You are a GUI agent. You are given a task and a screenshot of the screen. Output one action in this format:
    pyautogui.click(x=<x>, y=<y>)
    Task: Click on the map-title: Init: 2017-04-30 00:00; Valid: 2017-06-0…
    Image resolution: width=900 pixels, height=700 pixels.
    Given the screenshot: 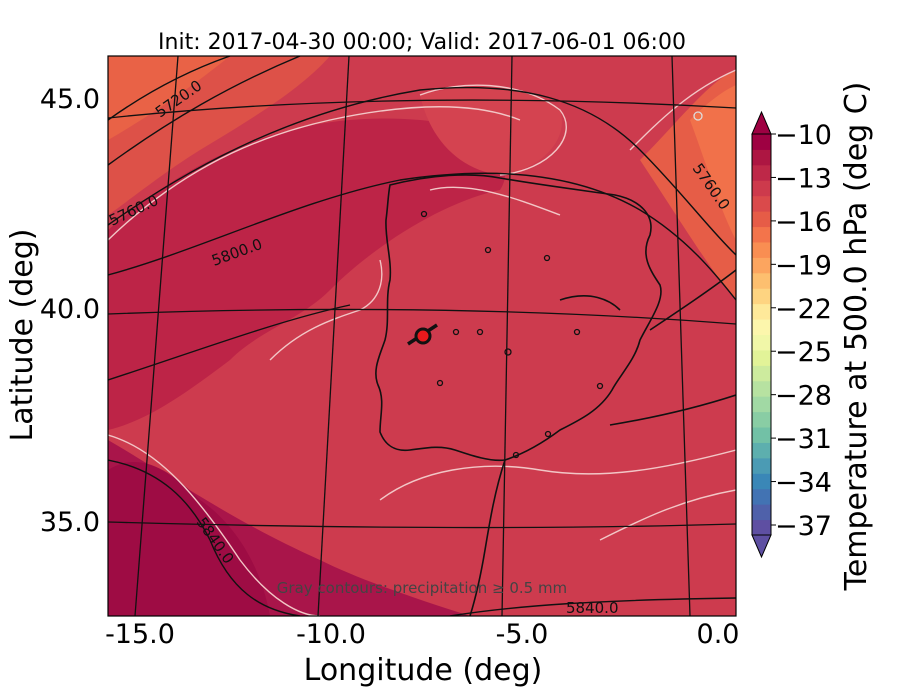 What is the action you would take?
    pyautogui.click(x=422, y=42)
    